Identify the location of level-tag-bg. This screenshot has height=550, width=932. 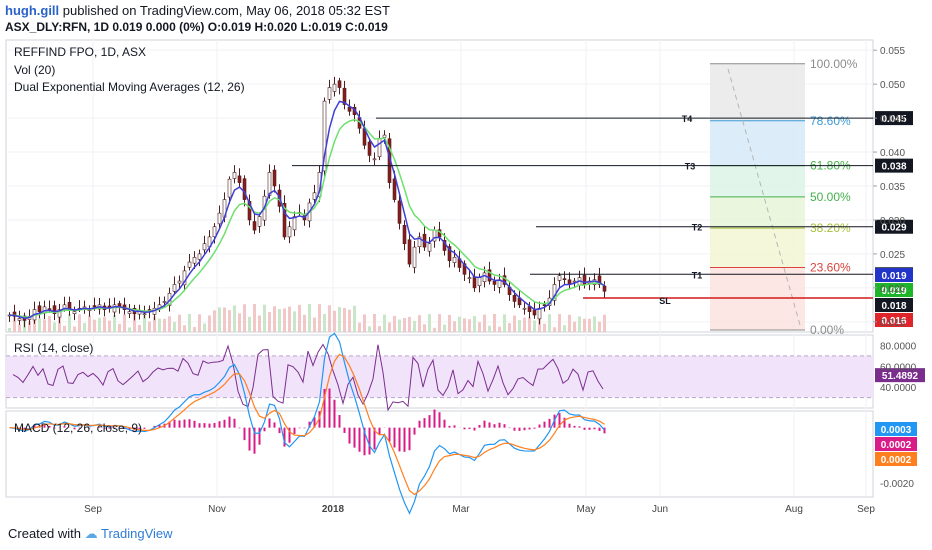
(894, 165).